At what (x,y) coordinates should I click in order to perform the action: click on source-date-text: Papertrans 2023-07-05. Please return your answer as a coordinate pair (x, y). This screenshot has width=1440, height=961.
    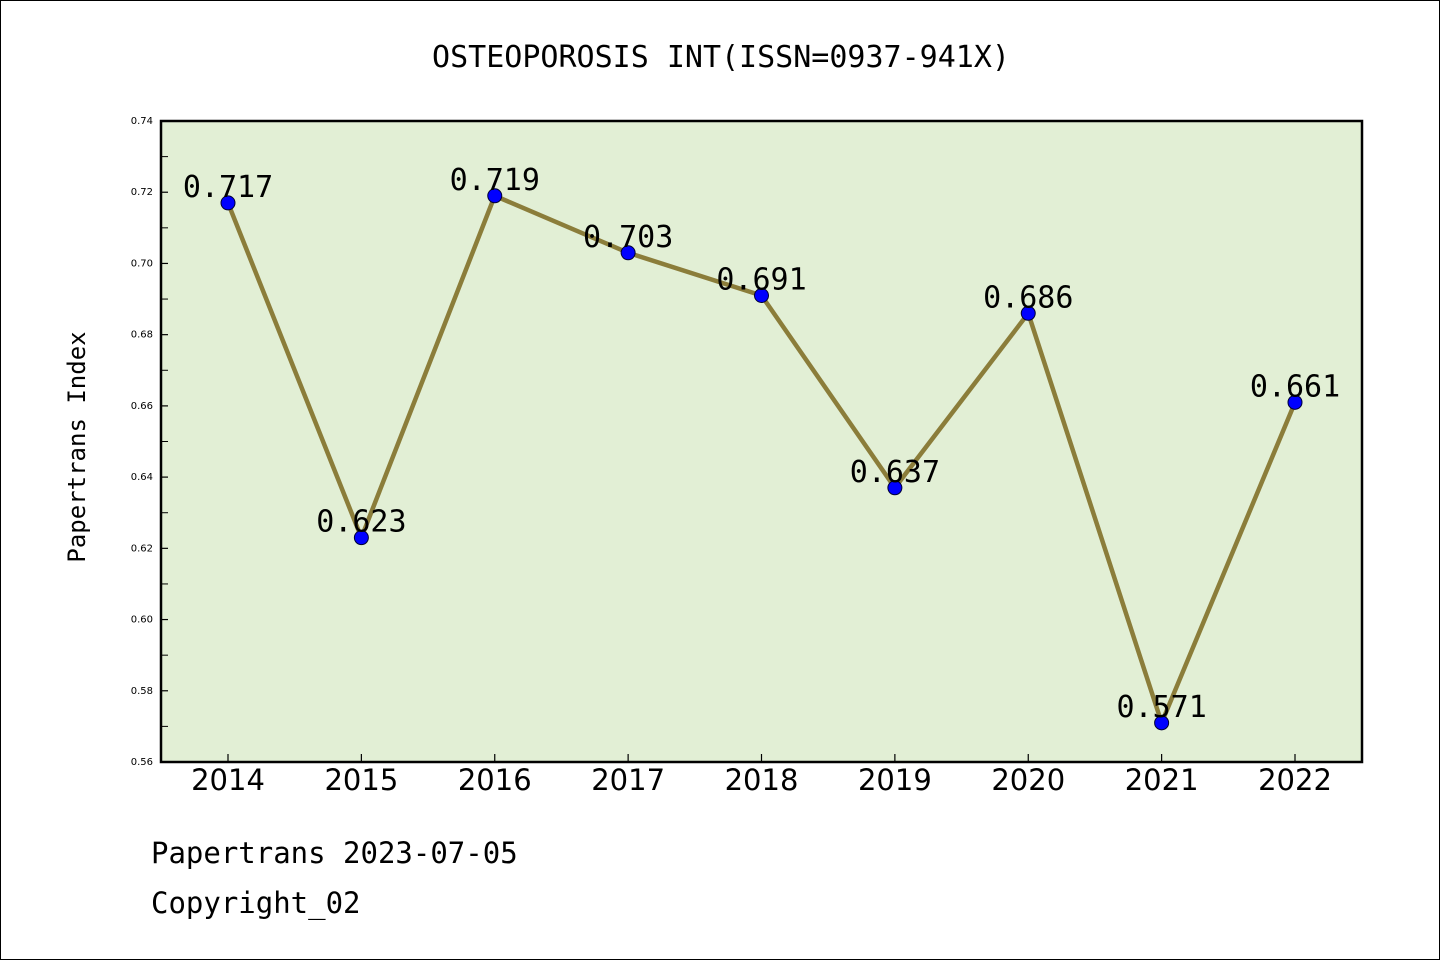
    Looking at the image, I should click on (334, 853).